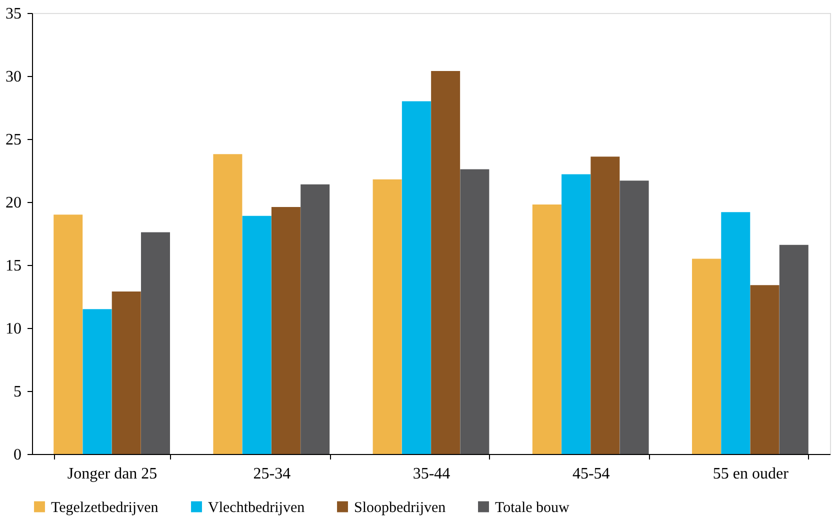  I want to click on y-tick-label: 15, so click(14, 266).